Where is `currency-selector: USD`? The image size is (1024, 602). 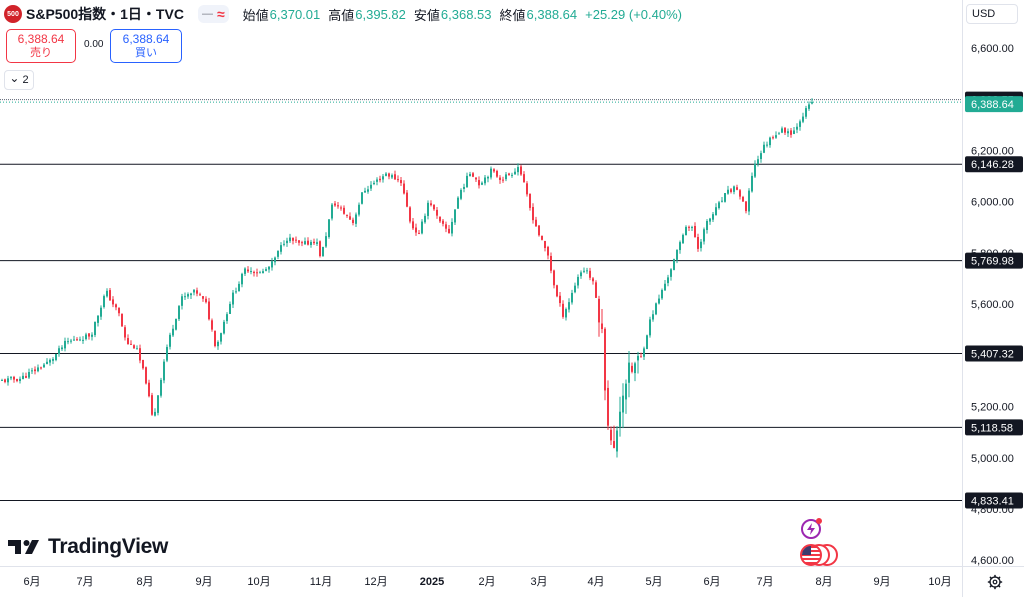
currency-selector: USD is located at coordinates (992, 14).